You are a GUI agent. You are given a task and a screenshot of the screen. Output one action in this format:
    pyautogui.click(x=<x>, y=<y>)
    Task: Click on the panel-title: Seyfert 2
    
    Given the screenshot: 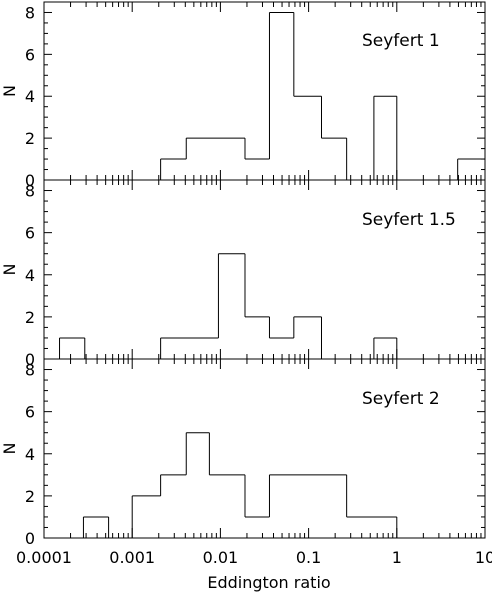 What is the action you would take?
    pyautogui.click(x=401, y=399)
    